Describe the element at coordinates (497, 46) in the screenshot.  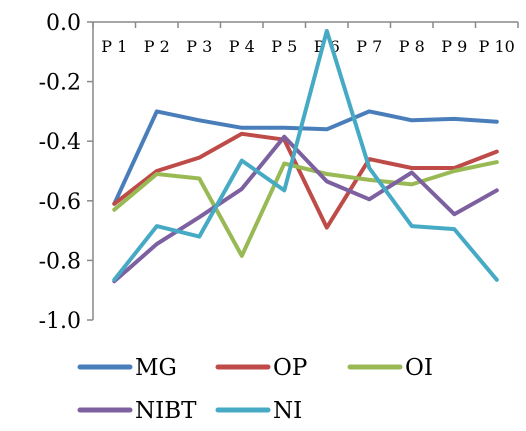
I see `x-category-label: P 10` at that location.